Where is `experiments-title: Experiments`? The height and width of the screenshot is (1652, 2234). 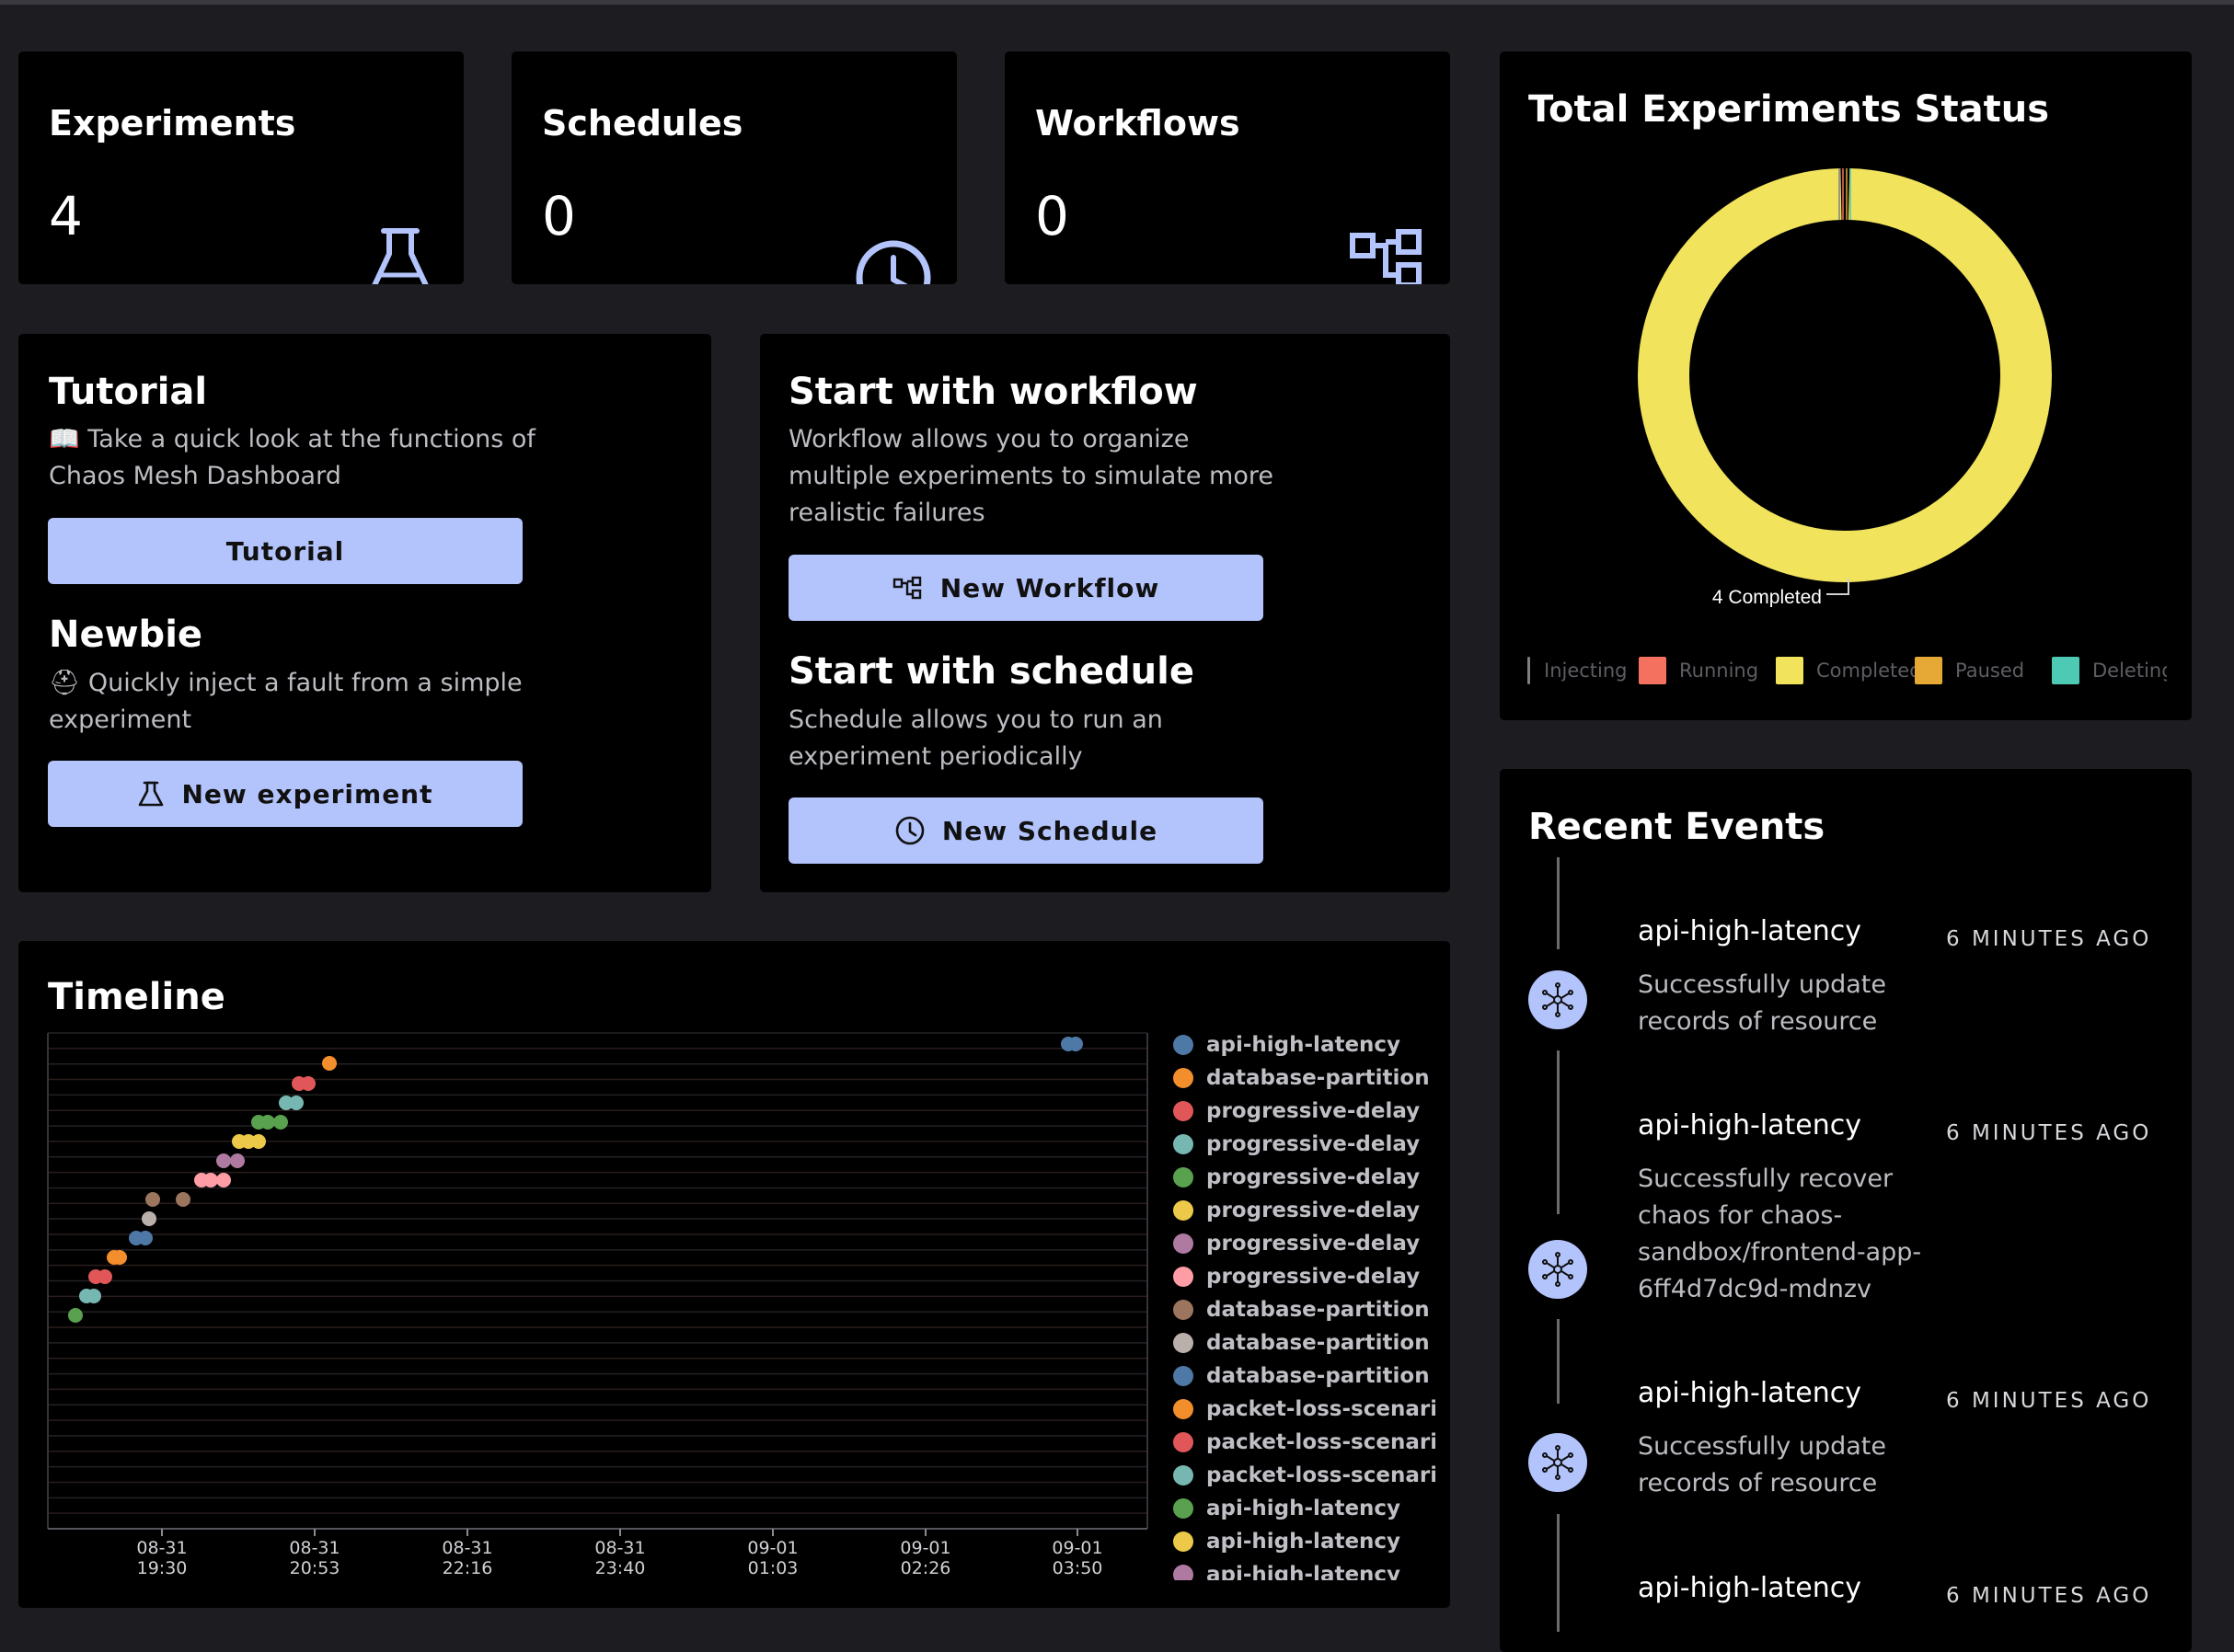
experiments-title: Experiments is located at coordinates (172, 123).